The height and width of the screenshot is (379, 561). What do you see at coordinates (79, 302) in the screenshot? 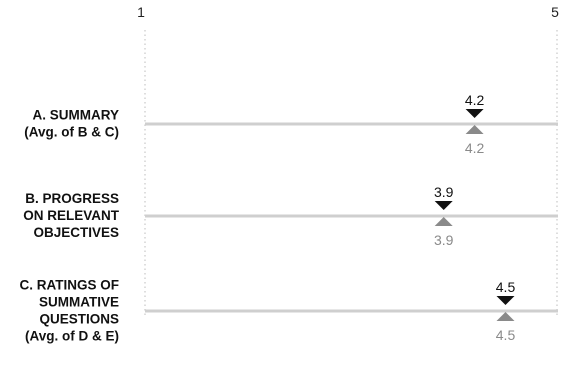
I see `row-label-line: SUMMATIVE` at bounding box center [79, 302].